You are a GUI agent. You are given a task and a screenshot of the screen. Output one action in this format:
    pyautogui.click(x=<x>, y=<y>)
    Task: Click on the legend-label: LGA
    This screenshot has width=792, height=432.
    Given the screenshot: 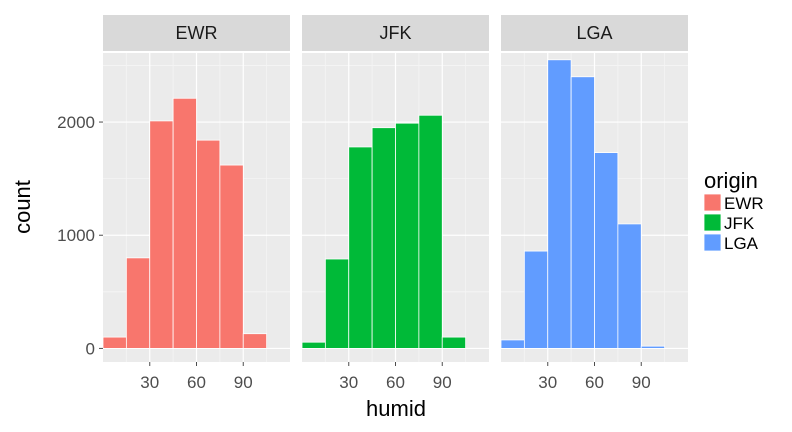 What is the action you would take?
    pyautogui.click(x=741, y=243)
    